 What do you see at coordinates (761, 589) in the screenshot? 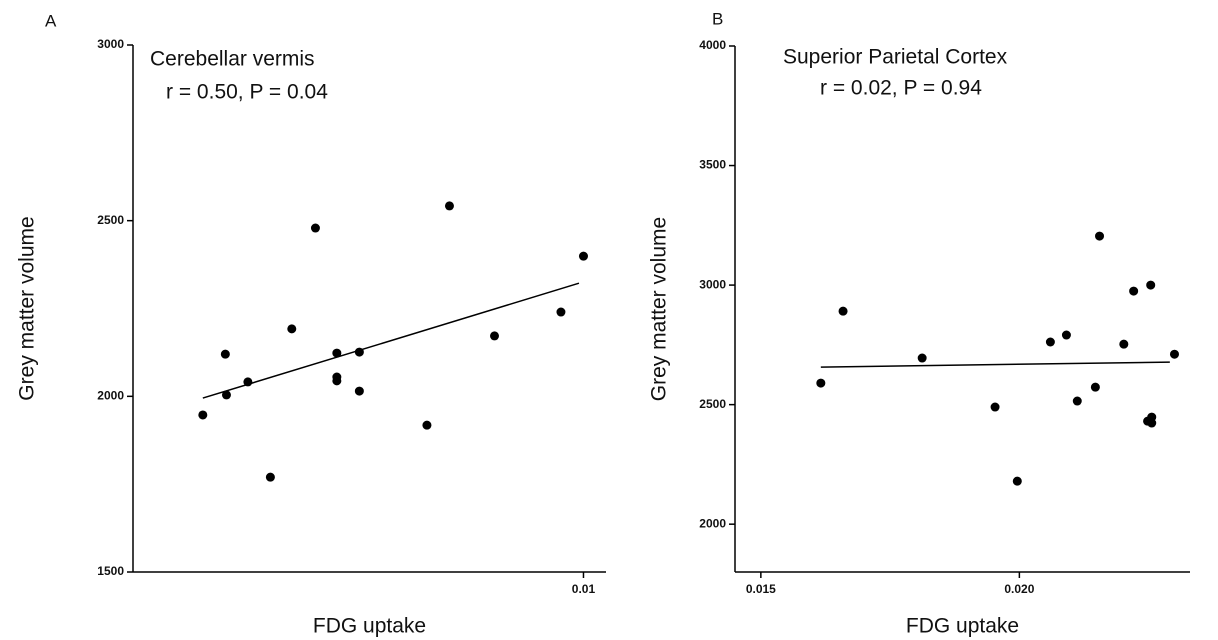
I see `x-tick-label: 0.015` at bounding box center [761, 589].